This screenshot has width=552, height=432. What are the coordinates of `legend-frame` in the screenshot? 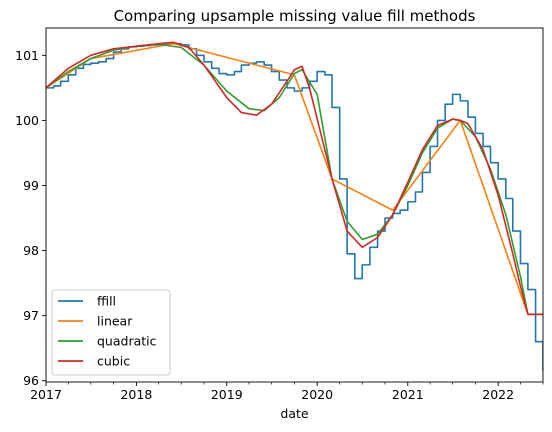 It's located at (111, 332).